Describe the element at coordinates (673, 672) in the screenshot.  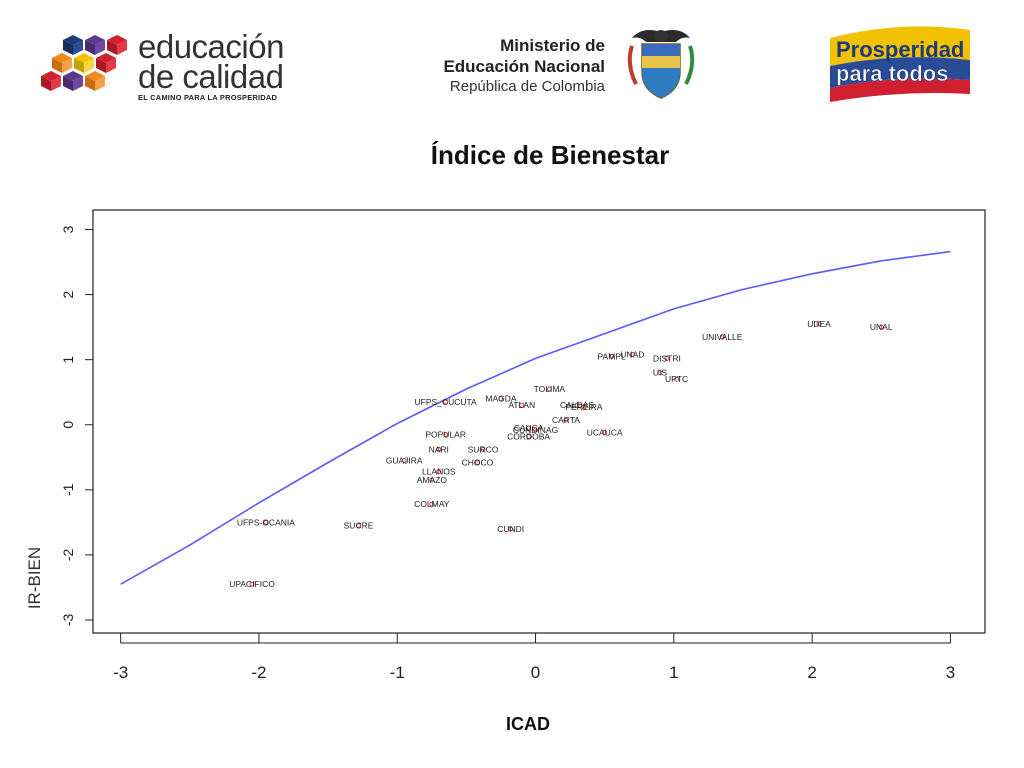
I see `x-tick-label: 1` at that location.